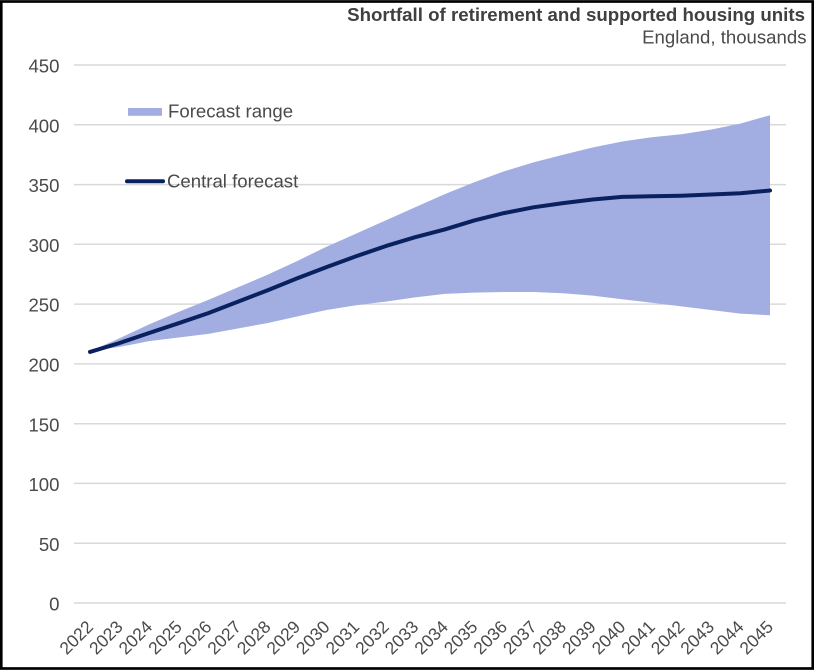  What do you see at coordinates (43, 125) in the screenshot?
I see `svg-text: 400` at bounding box center [43, 125].